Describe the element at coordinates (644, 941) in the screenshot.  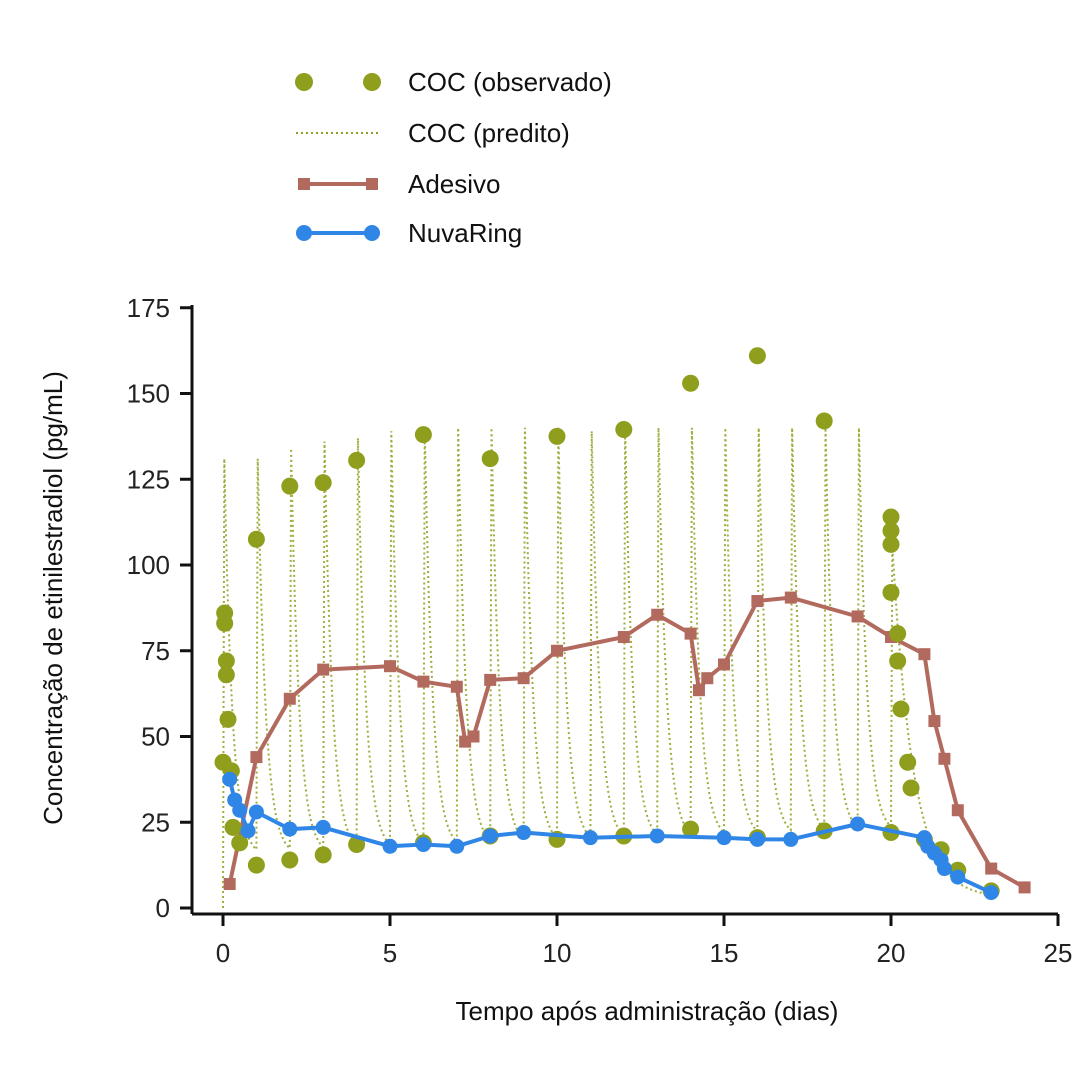
I see `x-ticks: 0 5 10 15 20 25` at that location.